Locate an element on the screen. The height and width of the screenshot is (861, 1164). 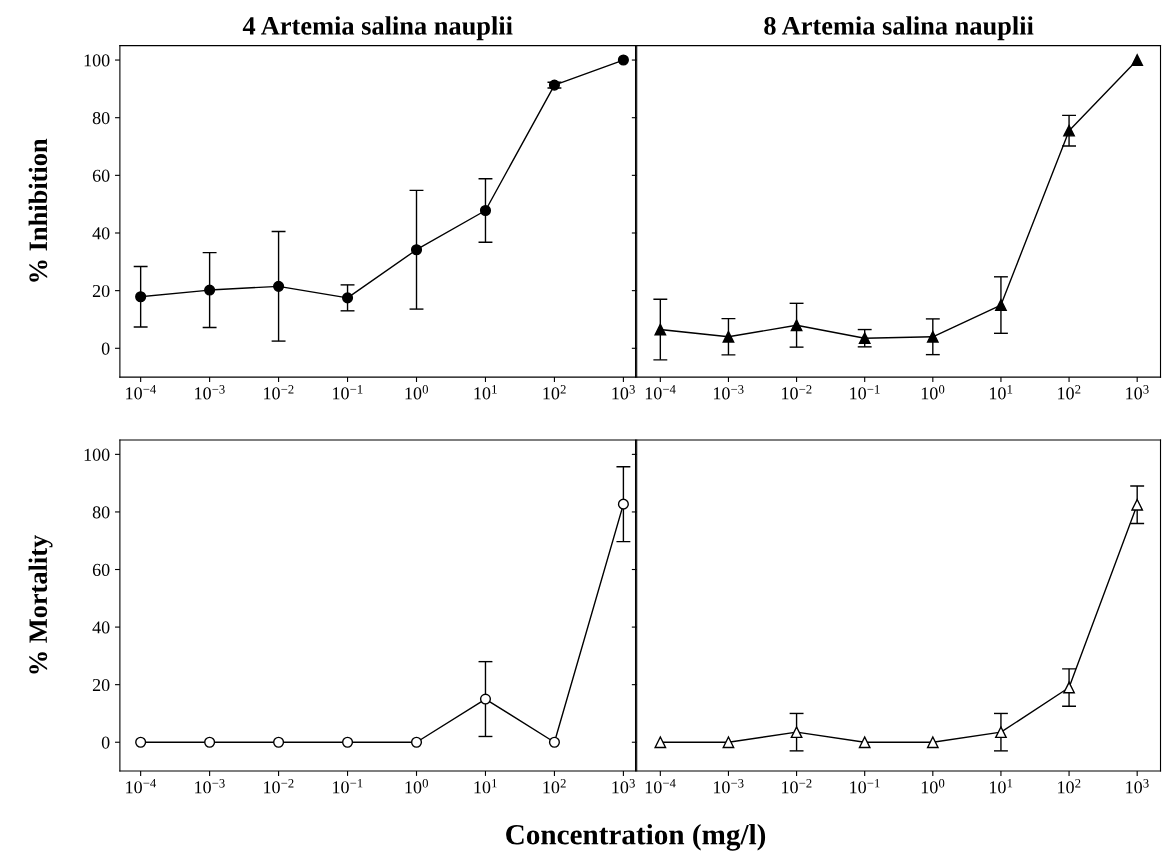
chart-title: 8 Artemia salina nauplii is located at coordinates (899, 28).